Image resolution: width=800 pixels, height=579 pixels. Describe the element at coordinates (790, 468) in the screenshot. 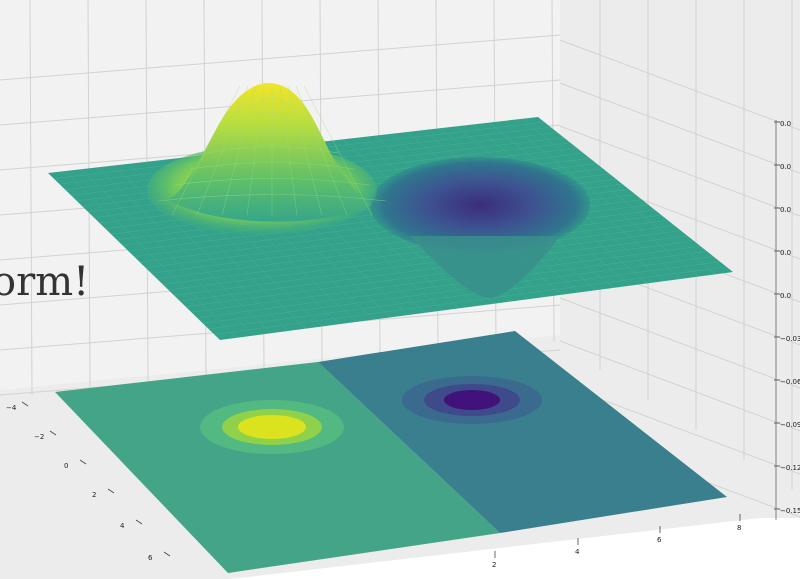

I see `z-tick-label: −0.122` at that location.